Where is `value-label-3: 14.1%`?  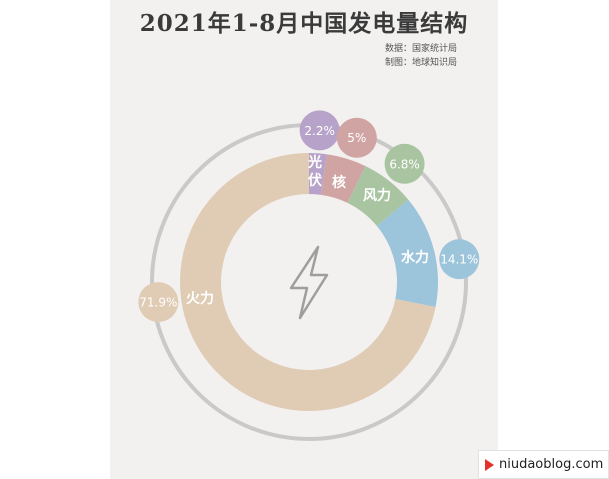
value-label-3: 14.1% is located at coordinates (459, 260).